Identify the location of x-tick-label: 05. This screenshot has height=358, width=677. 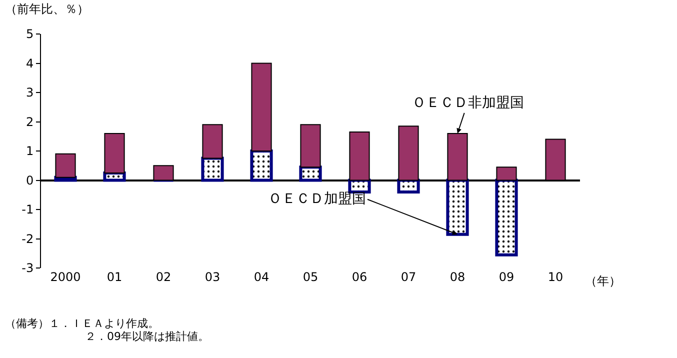
(310, 277).